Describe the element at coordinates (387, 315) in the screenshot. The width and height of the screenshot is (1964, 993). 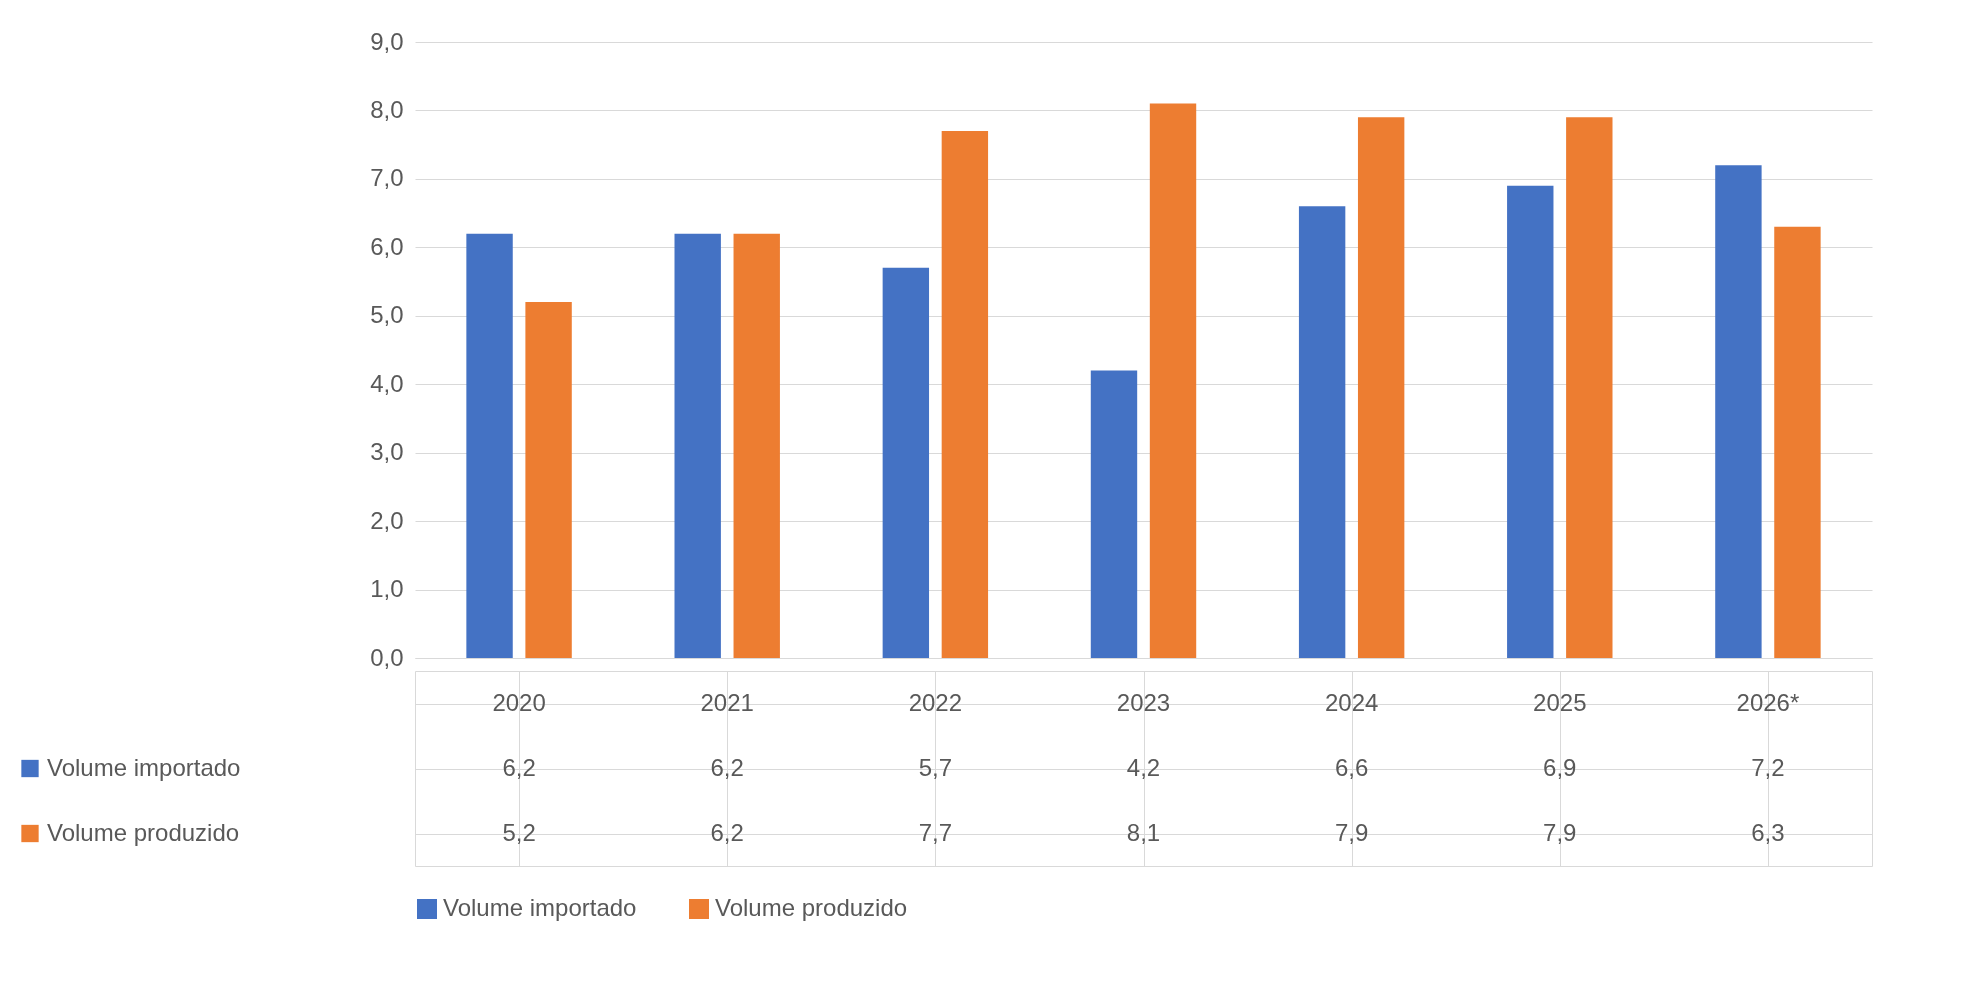
I see `y-tick-label: 5,0` at that location.